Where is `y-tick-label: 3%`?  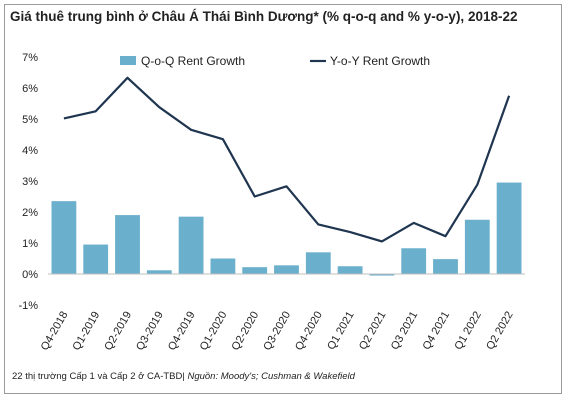 y-tick-label: 3% is located at coordinates (30, 182).